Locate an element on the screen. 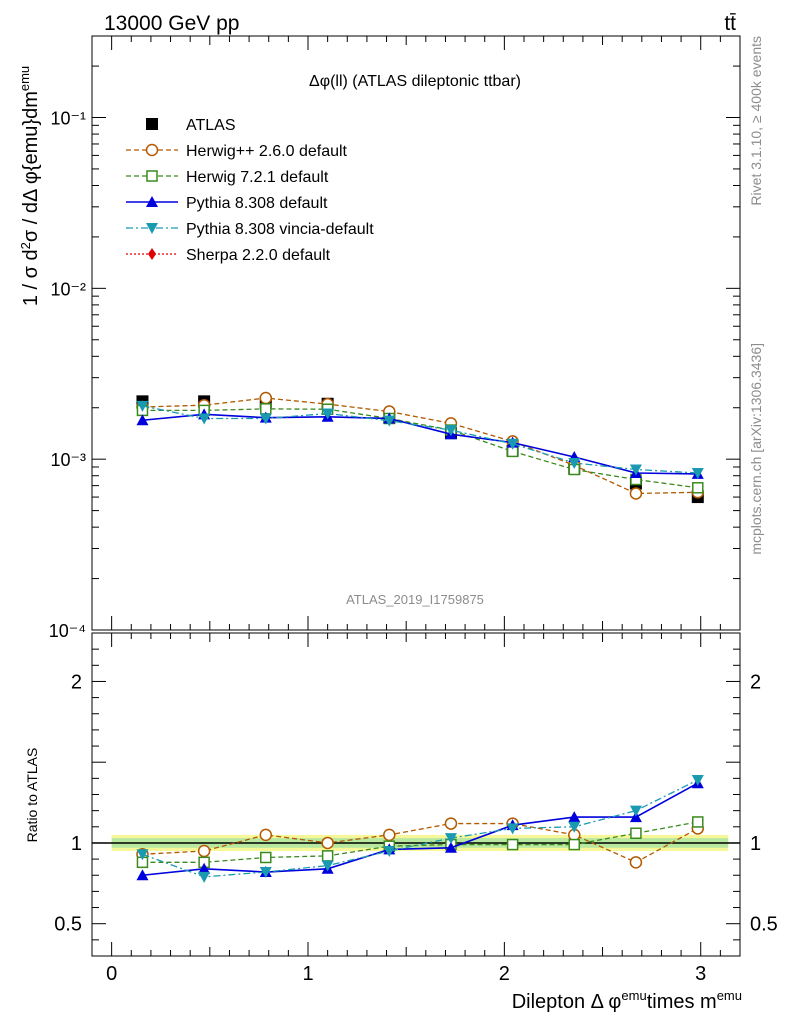  legend-entry: Pythia 8.308 vincia-default is located at coordinates (250, 229).